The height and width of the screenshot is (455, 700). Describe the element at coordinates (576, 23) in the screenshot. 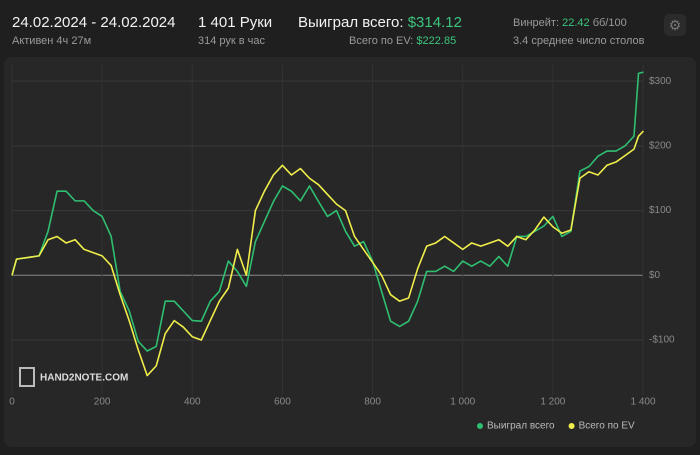

I see `winrate-value: 22.42` at that location.